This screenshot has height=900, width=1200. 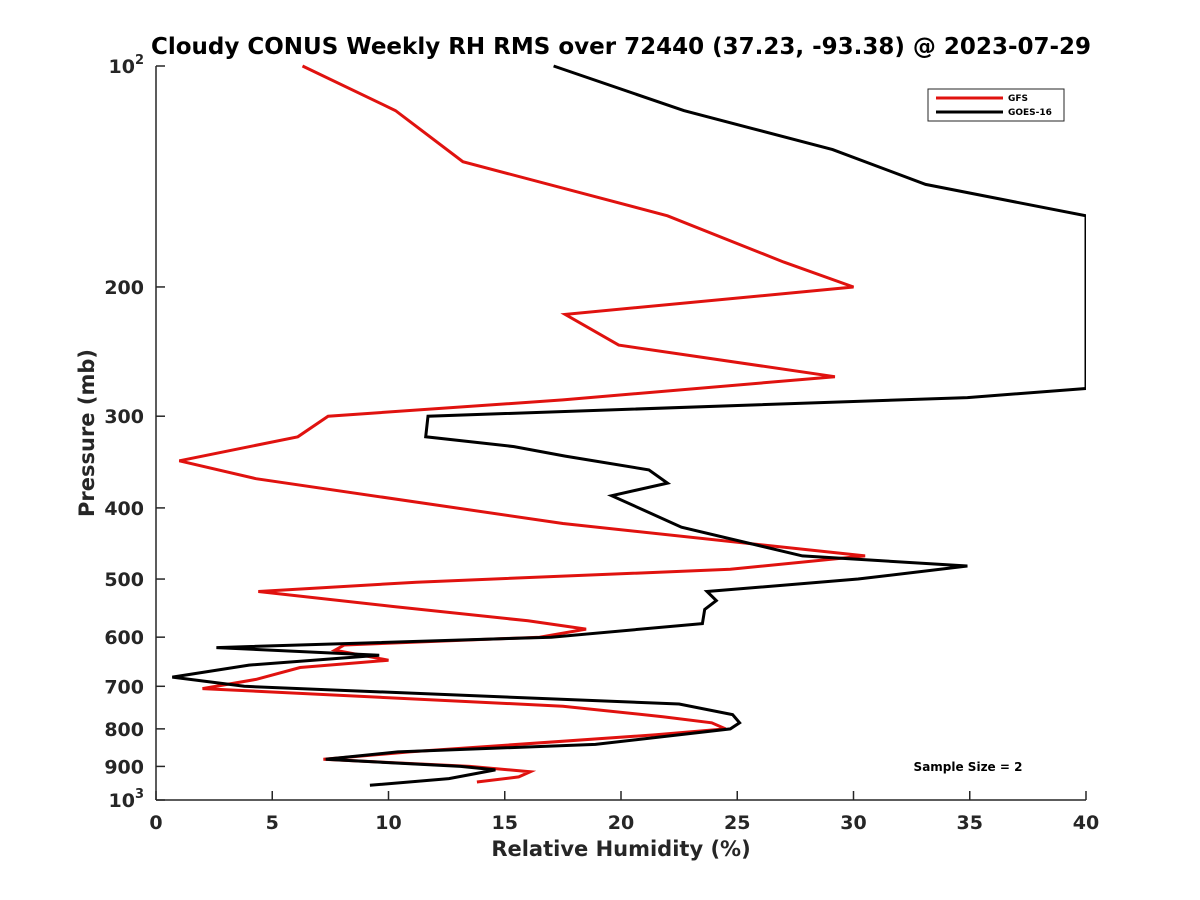 I want to click on y-tick-label: 700, so click(x=124, y=687).